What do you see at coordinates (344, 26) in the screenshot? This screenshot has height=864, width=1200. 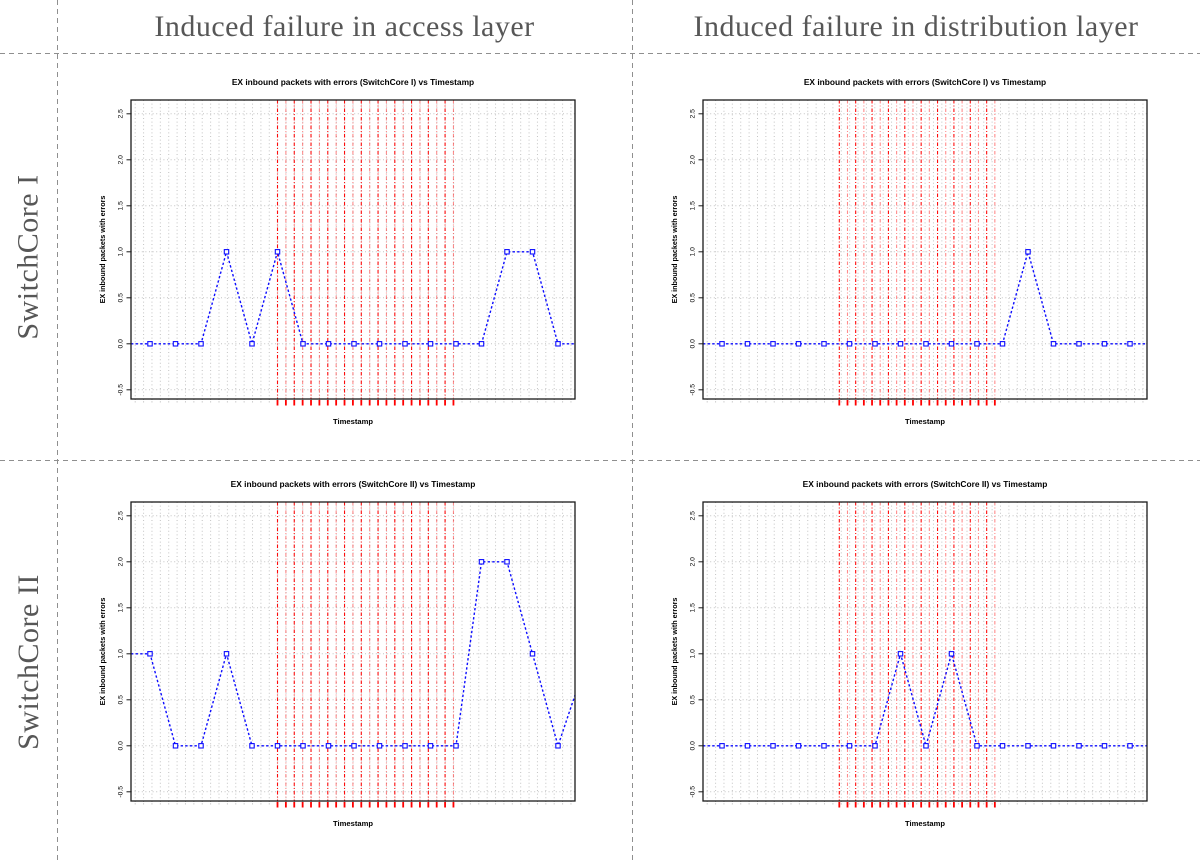 I see `column-header-access-layer-label: Induced failure in access layer` at bounding box center [344, 26].